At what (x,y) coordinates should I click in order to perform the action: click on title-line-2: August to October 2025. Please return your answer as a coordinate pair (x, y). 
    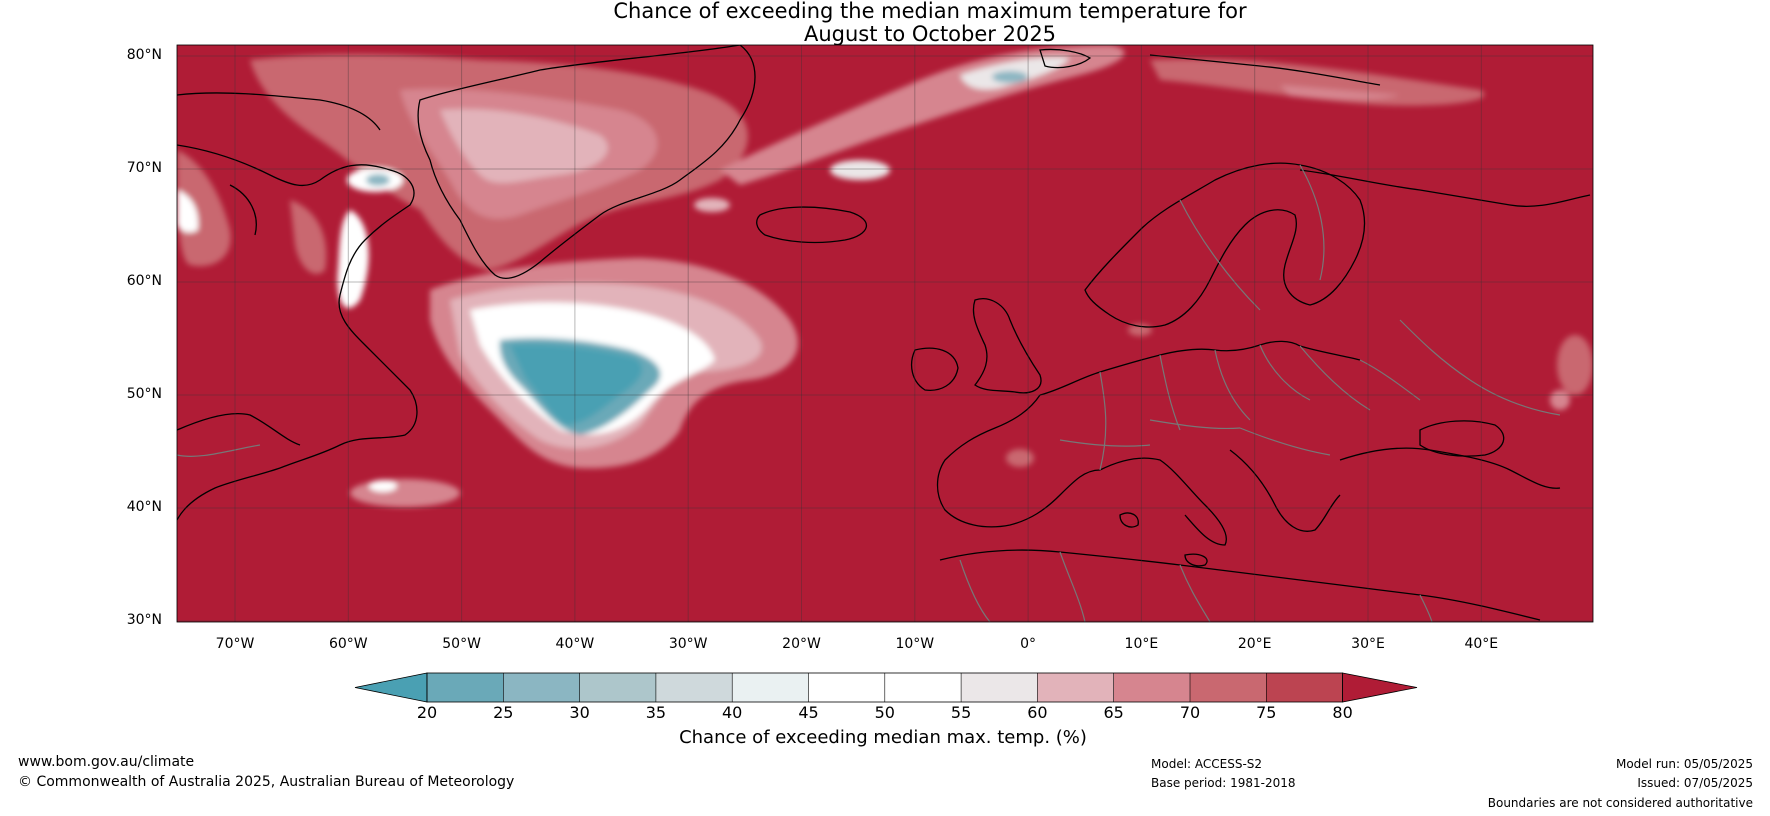
    Looking at the image, I should click on (930, 34).